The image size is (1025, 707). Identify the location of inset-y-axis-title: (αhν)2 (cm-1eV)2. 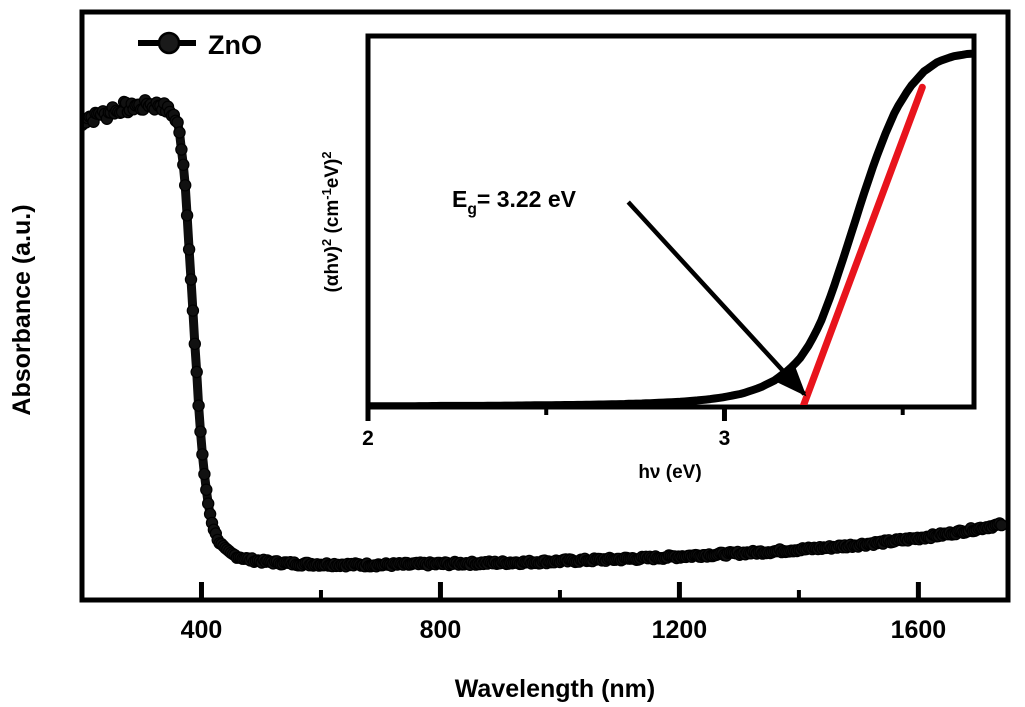
(331, 221).